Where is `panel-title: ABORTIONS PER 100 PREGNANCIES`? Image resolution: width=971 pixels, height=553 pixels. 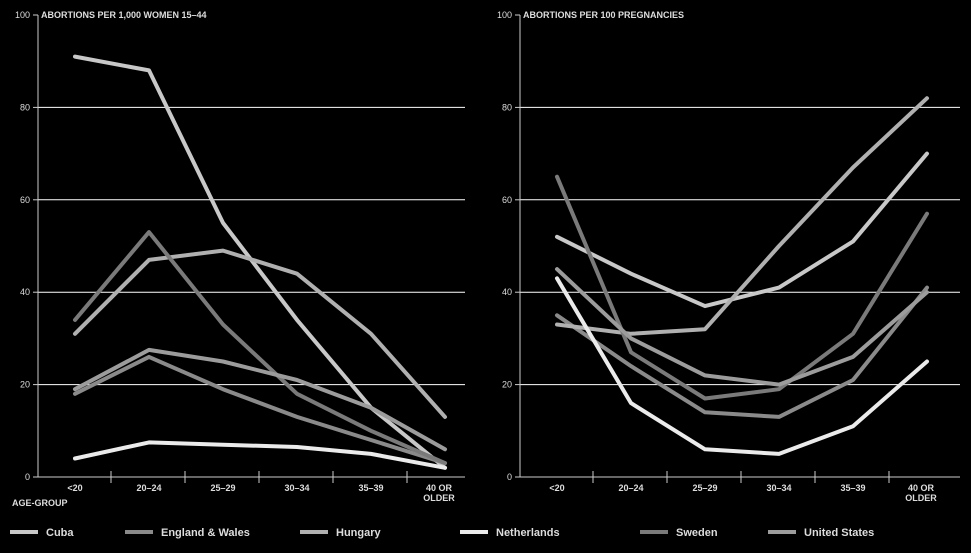
panel-title: ABORTIONS PER 100 PREGNANCIES is located at coordinates (603, 15).